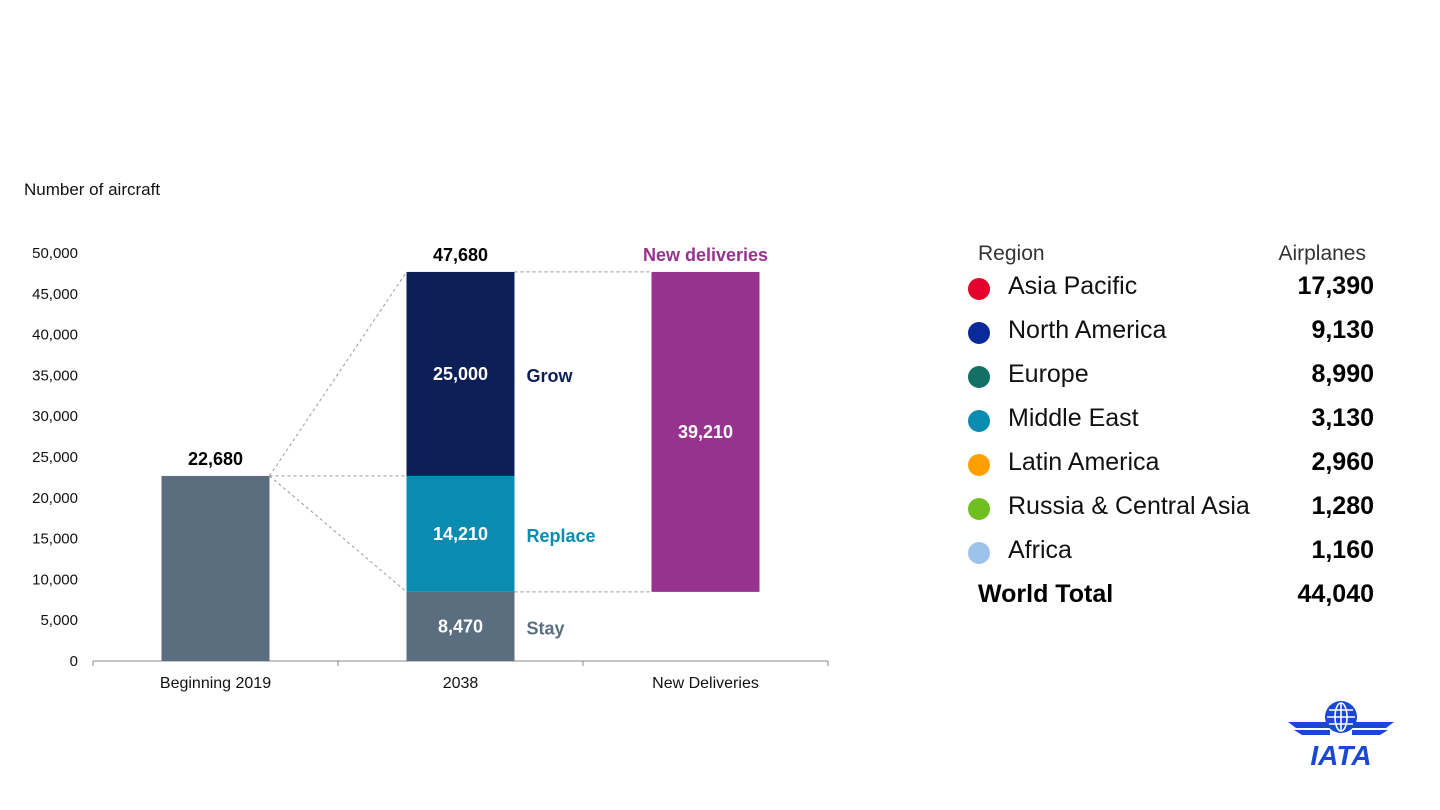 This screenshot has width=1440, height=810. I want to click on world-total-label: World Total, so click(1046, 594).